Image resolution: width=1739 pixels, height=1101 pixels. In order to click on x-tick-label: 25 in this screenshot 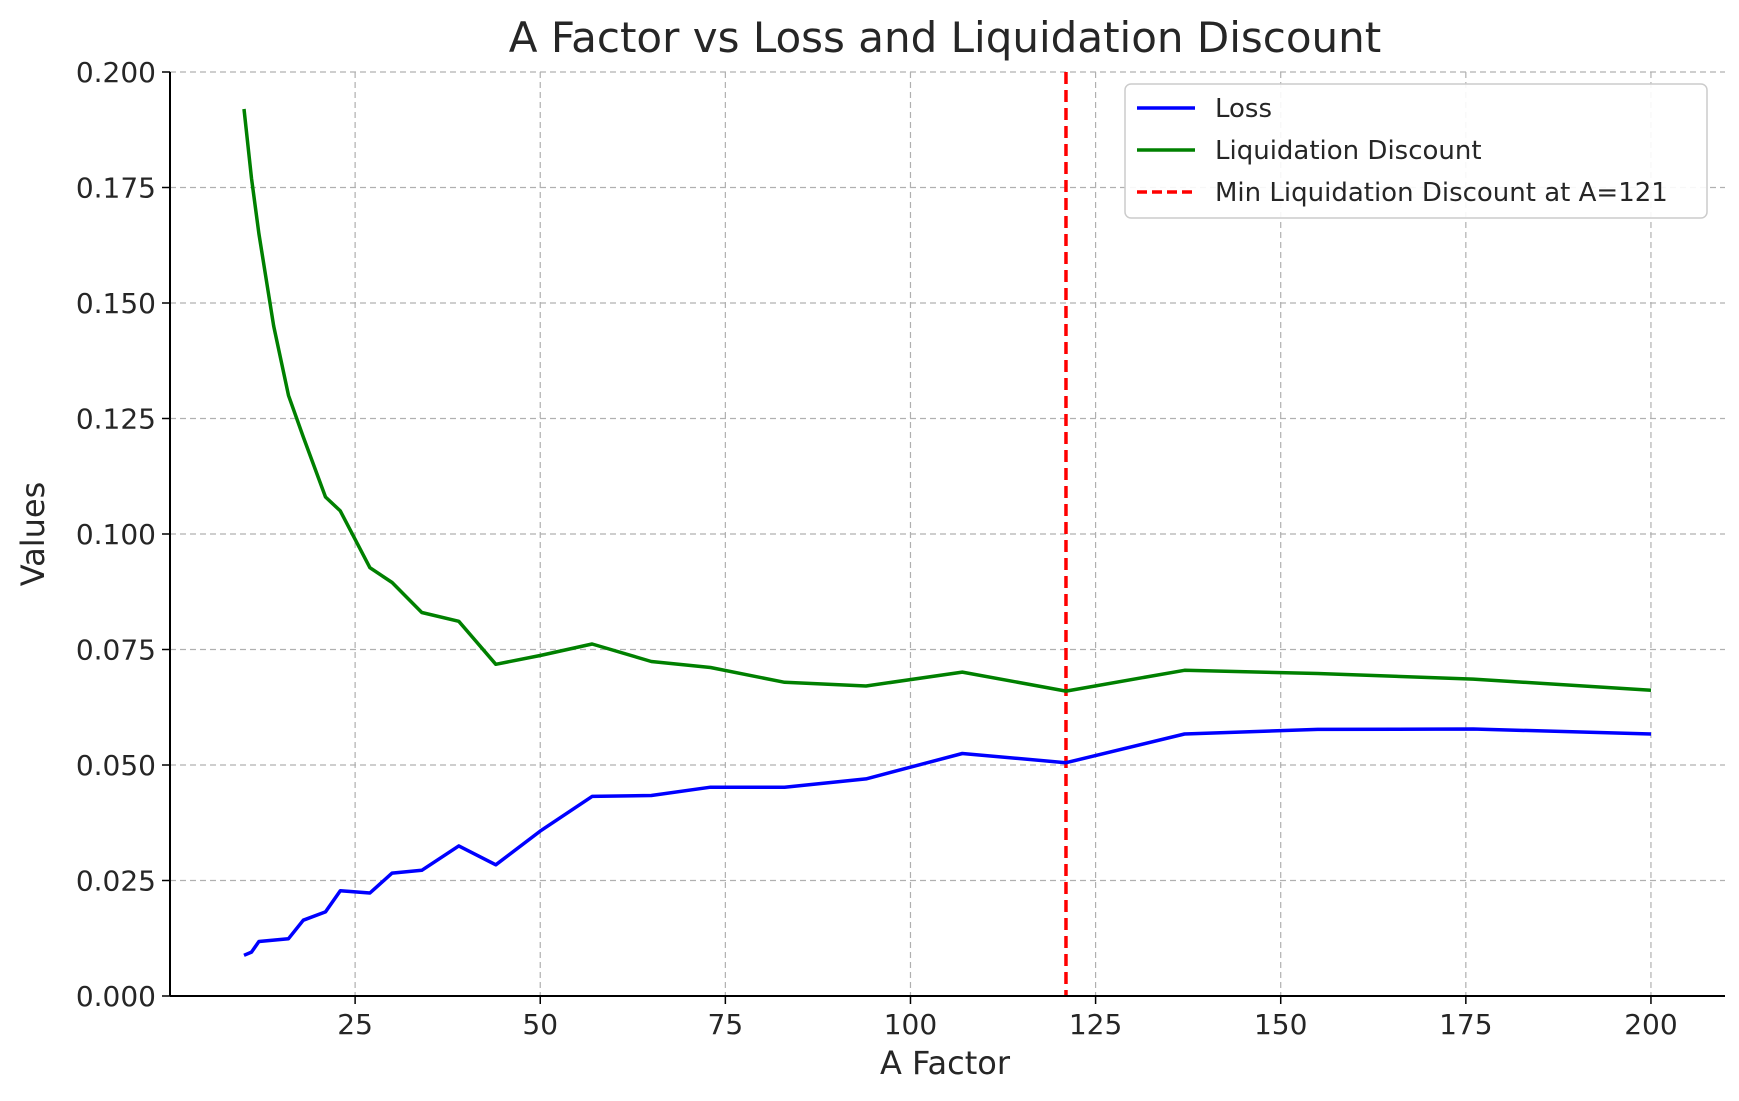, I will do `click(355, 1024)`.